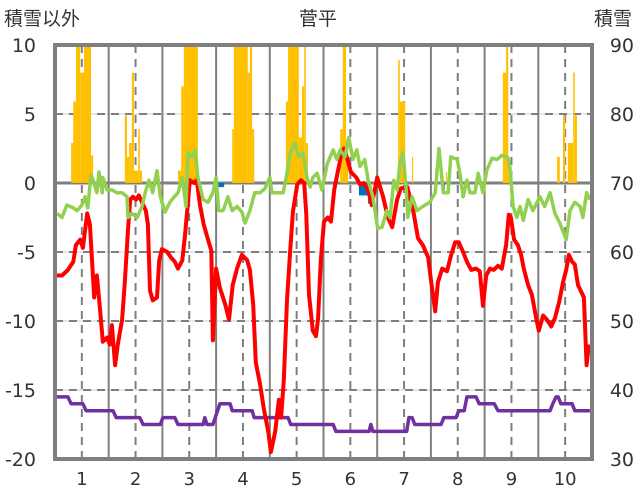 This screenshot has height=501, width=636. What do you see at coordinates (242, 479) in the screenshot?
I see `x-tick-label: 4` at bounding box center [242, 479].